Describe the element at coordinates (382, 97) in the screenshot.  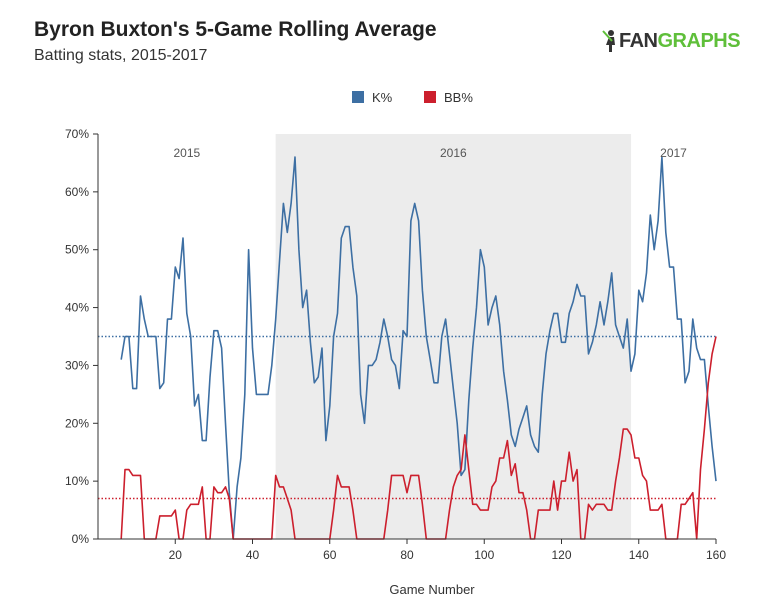
I see `legend-label-k: K%` at that location.